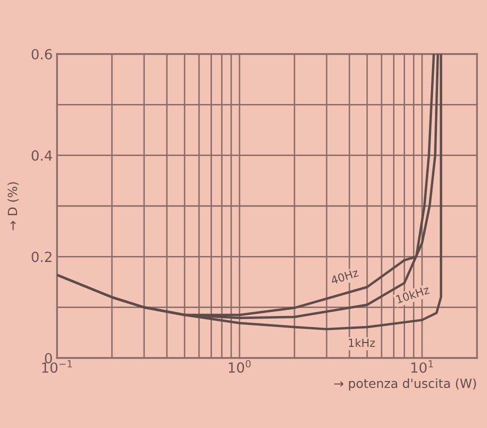 Image resolution: width=487 pixels, height=428 pixels. What do you see at coordinates (344, 276) in the screenshot?
I see `text: 40Hz` at bounding box center [344, 276].